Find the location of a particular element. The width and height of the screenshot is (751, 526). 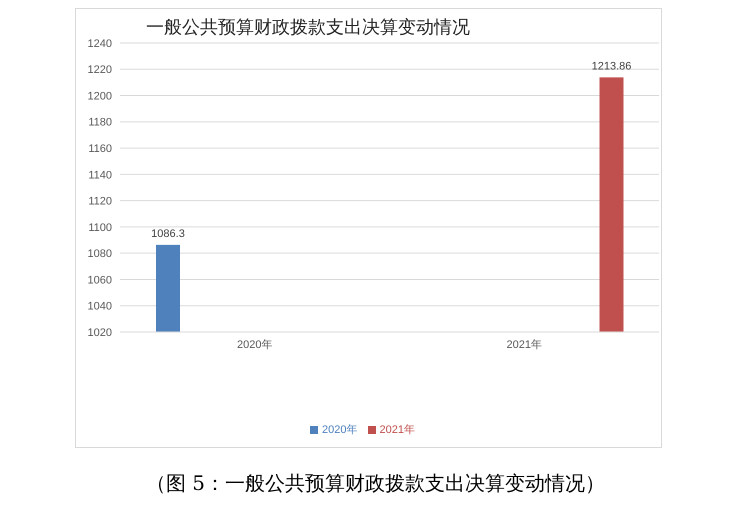

legend-label: 2021年 is located at coordinates (397, 430).